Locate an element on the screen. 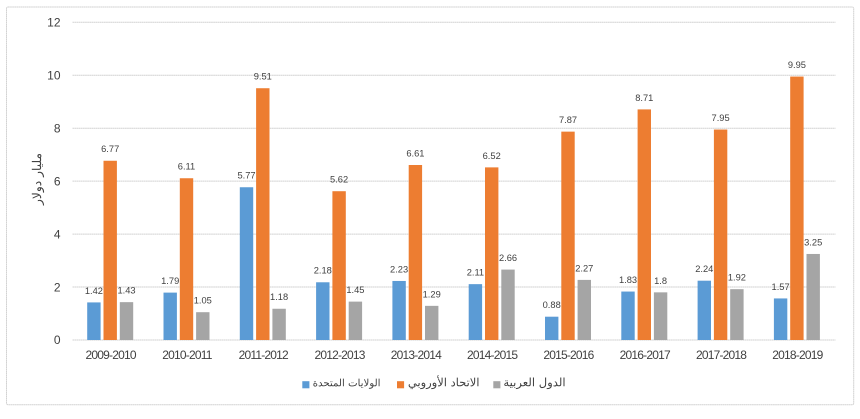 The width and height of the screenshot is (860, 419). svg-text: 6.52 is located at coordinates (492, 156).